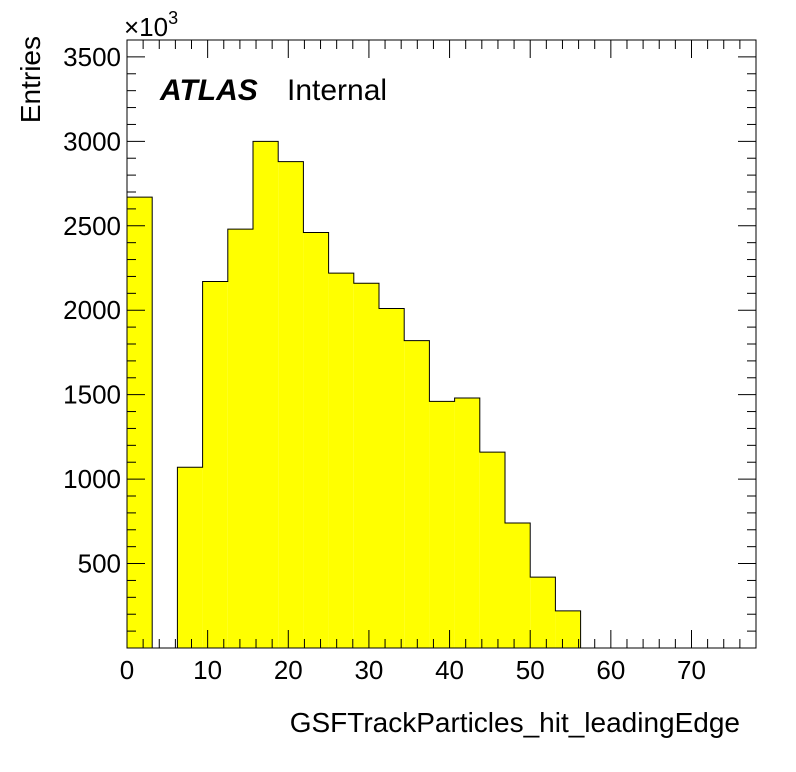 This screenshot has height=772, width=796. What do you see at coordinates (92, 395) in the screenshot?
I see `y-tick-label: 1500` at bounding box center [92, 395].